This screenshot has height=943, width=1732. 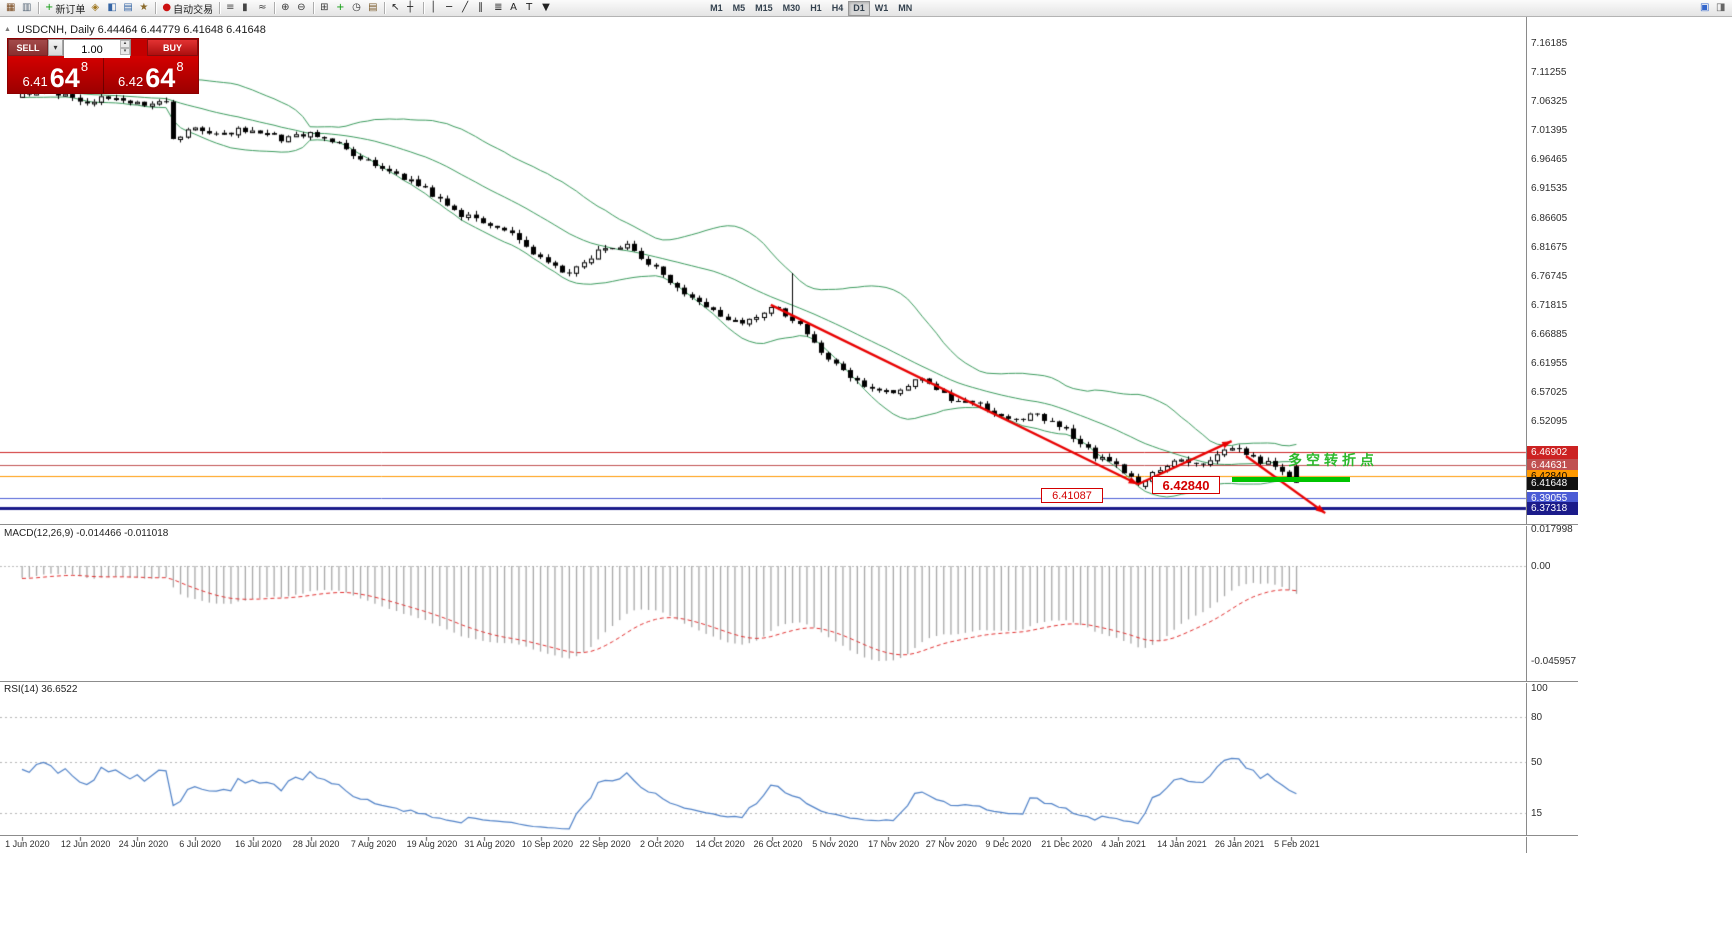 I want to click on vertical-line-tool-button: │, so click(x=435, y=8).